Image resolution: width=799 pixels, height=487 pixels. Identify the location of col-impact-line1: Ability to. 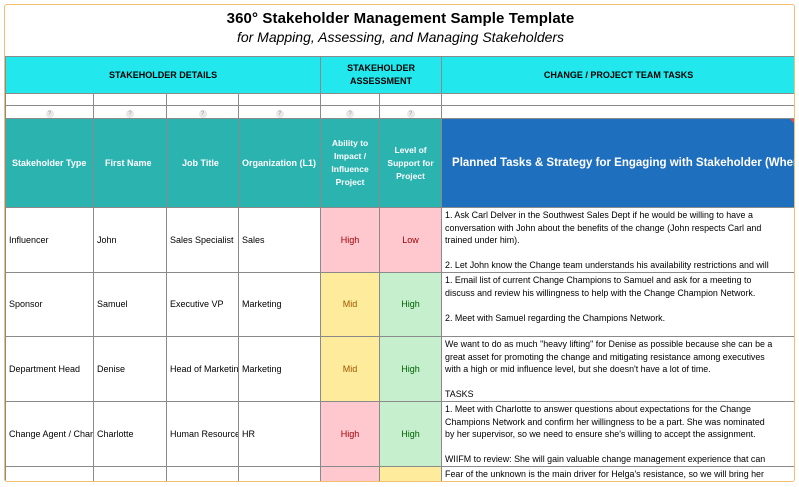
(350, 143).